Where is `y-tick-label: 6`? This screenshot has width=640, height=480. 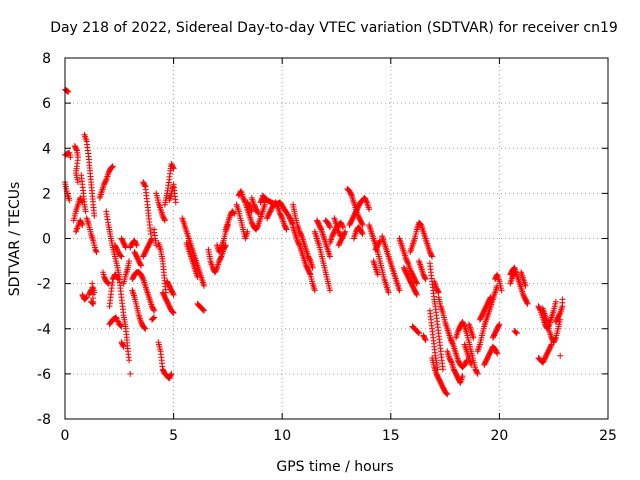
y-tick-label: 6 is located at coordinates (46, 104).